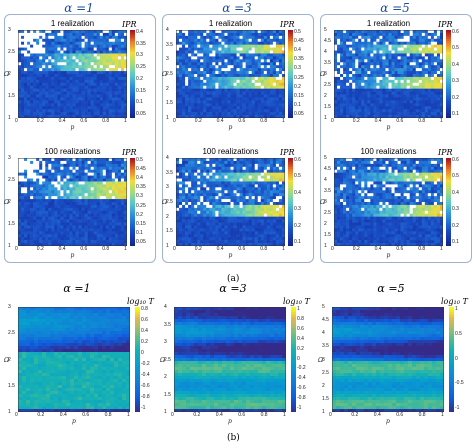  Describe the element at coordinates (141, 90) in the screenshot. I see `cb-tick-0-5: 0.15` at that location.